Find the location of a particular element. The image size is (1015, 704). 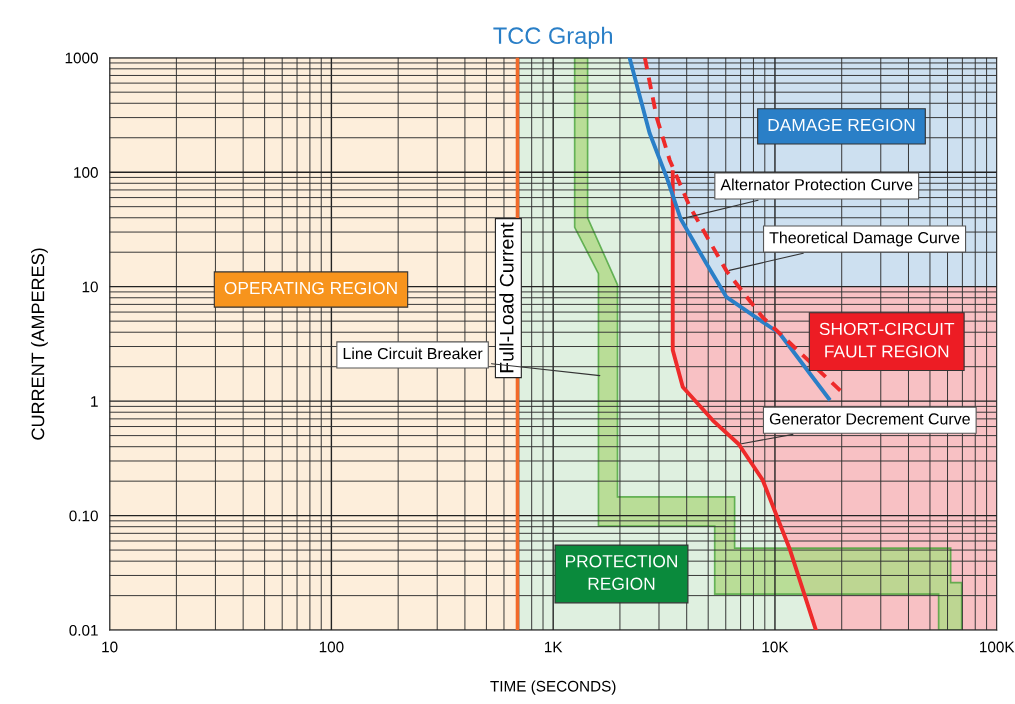

x-axis-title: TIME (SECONDS) is located at coordinates (553, 687).